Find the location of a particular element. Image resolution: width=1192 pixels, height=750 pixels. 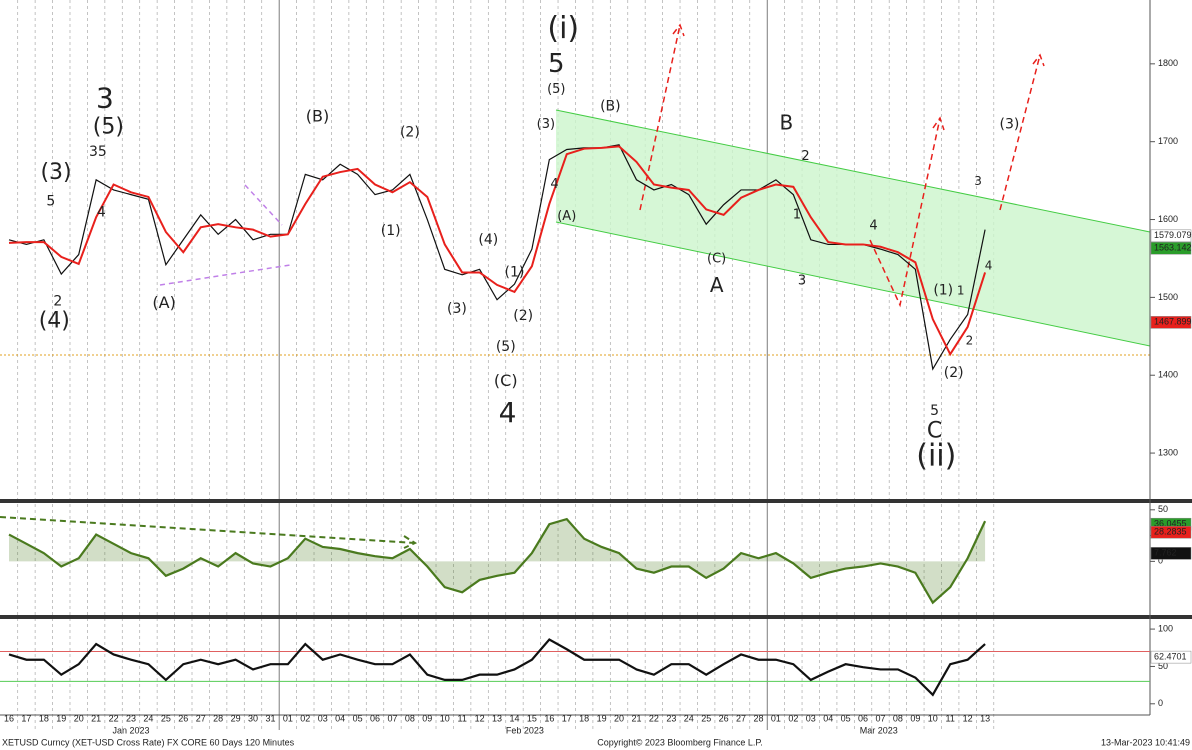

x-tick-label: 20 is located at coordinates (79, 718).